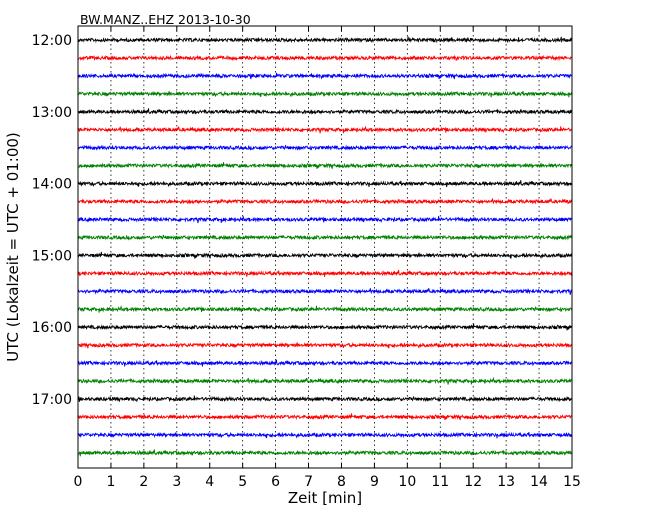 The image size is (650, 520). Describe the element at coordinates (308, 482) in the screenshot. I see `x-tick-label: 7` at that location.